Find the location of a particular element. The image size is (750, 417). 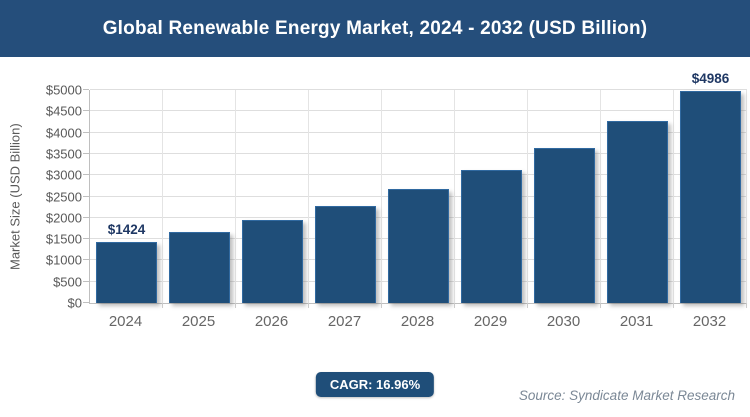

y-axis-tick-label: $2500 is located at coordinates (63, 196).